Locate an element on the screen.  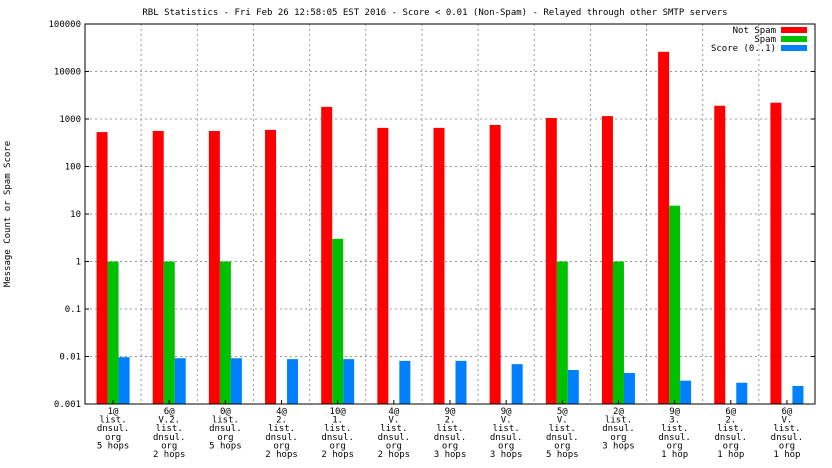
y-axis-label: Message Count or Spam Score is located at coordinates (8, 214).